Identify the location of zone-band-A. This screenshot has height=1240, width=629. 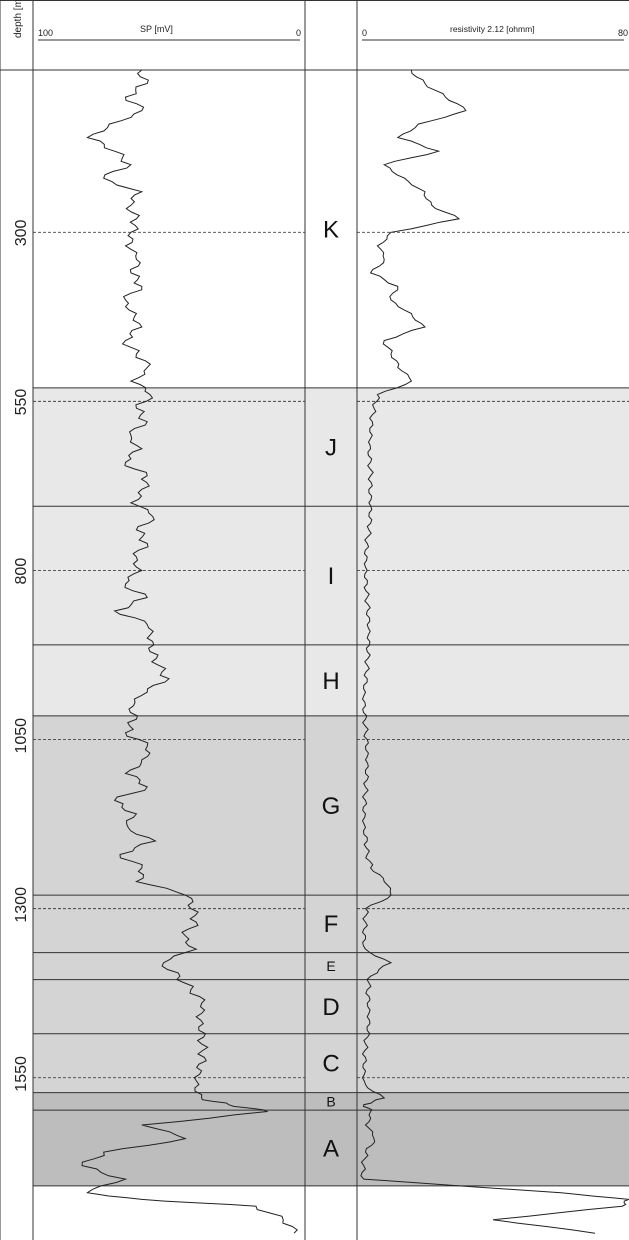
(331, 1148).